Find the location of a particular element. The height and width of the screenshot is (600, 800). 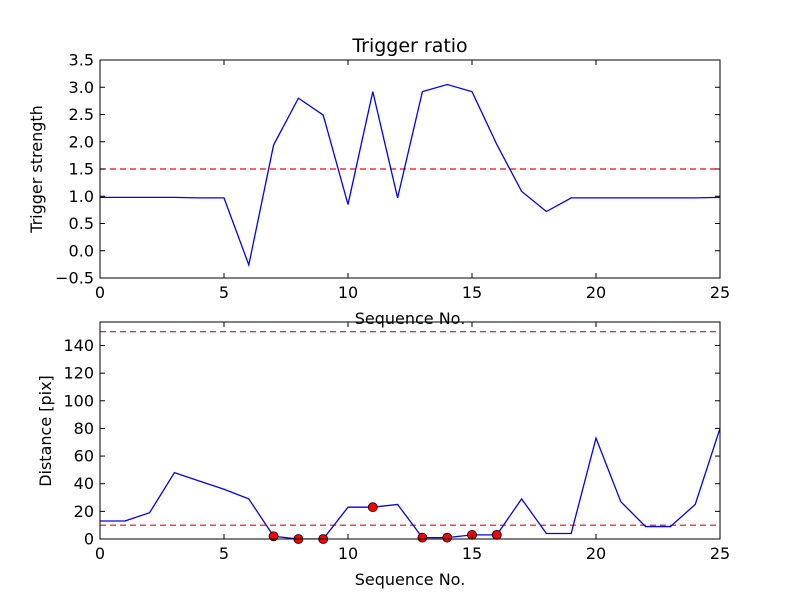

y-axis-label: Trigger strength is located at coordinates (36, 169).